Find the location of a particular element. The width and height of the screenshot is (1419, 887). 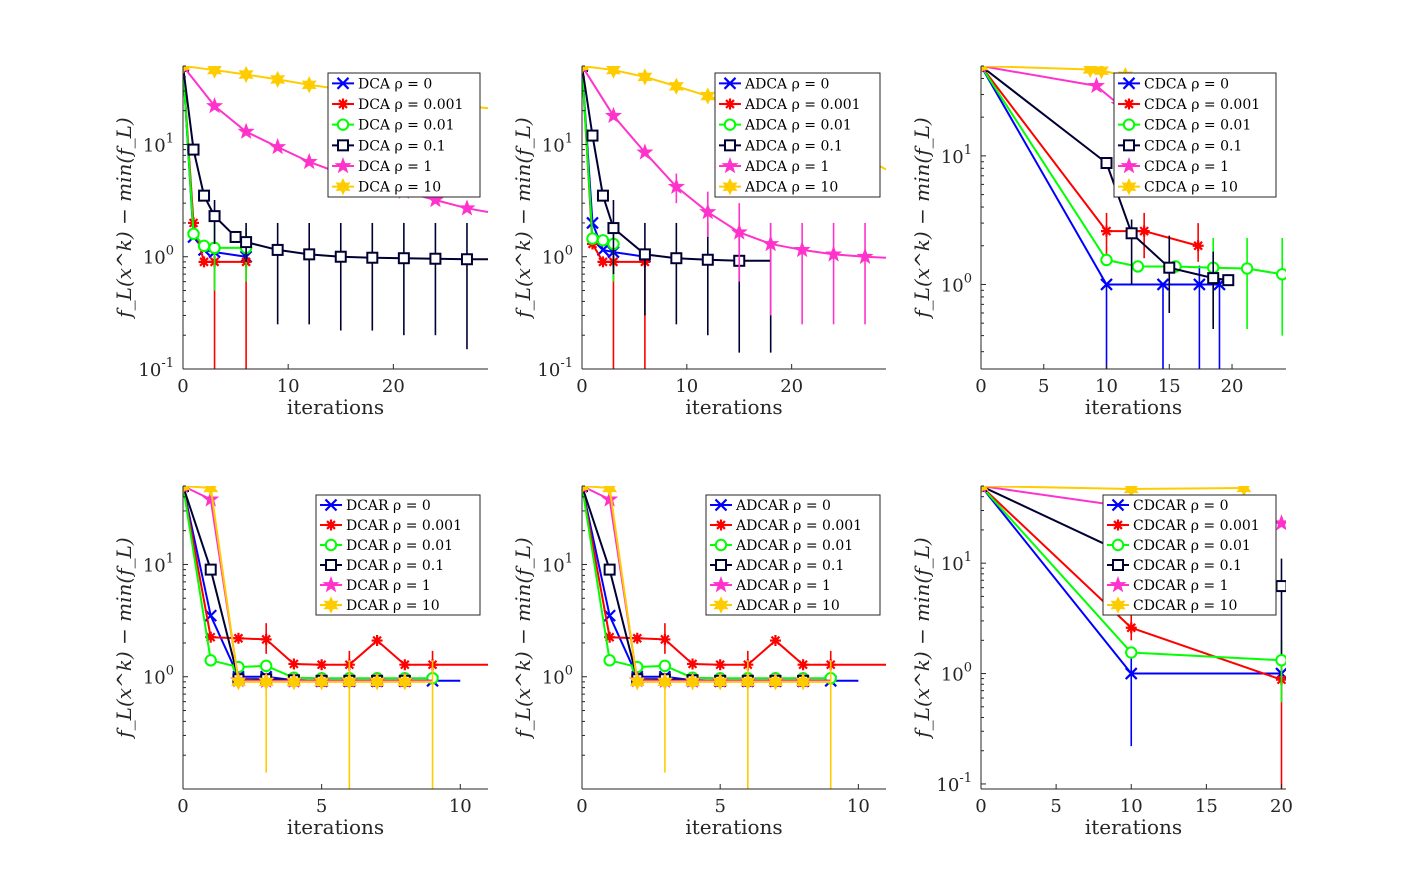

x-tick-label: 20 is located at coordinates (1281, 806).